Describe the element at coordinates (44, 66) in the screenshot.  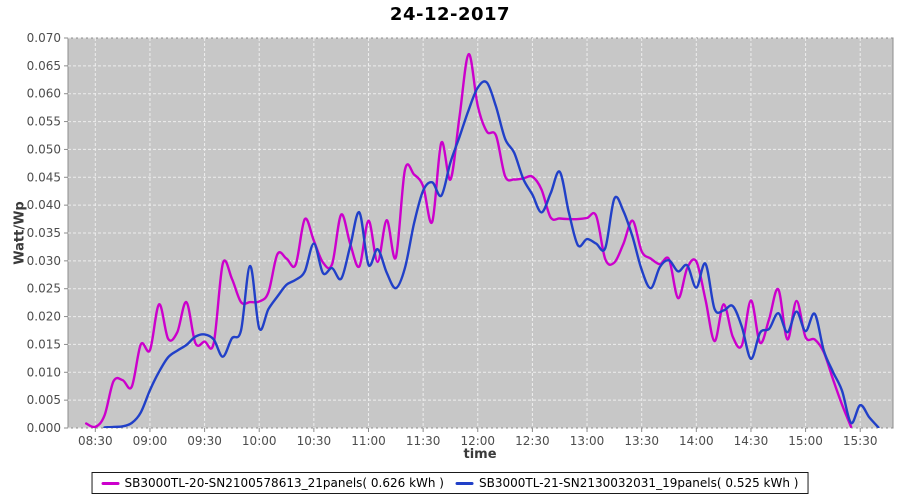
I see `y-tick-label: 0.065` at that location.